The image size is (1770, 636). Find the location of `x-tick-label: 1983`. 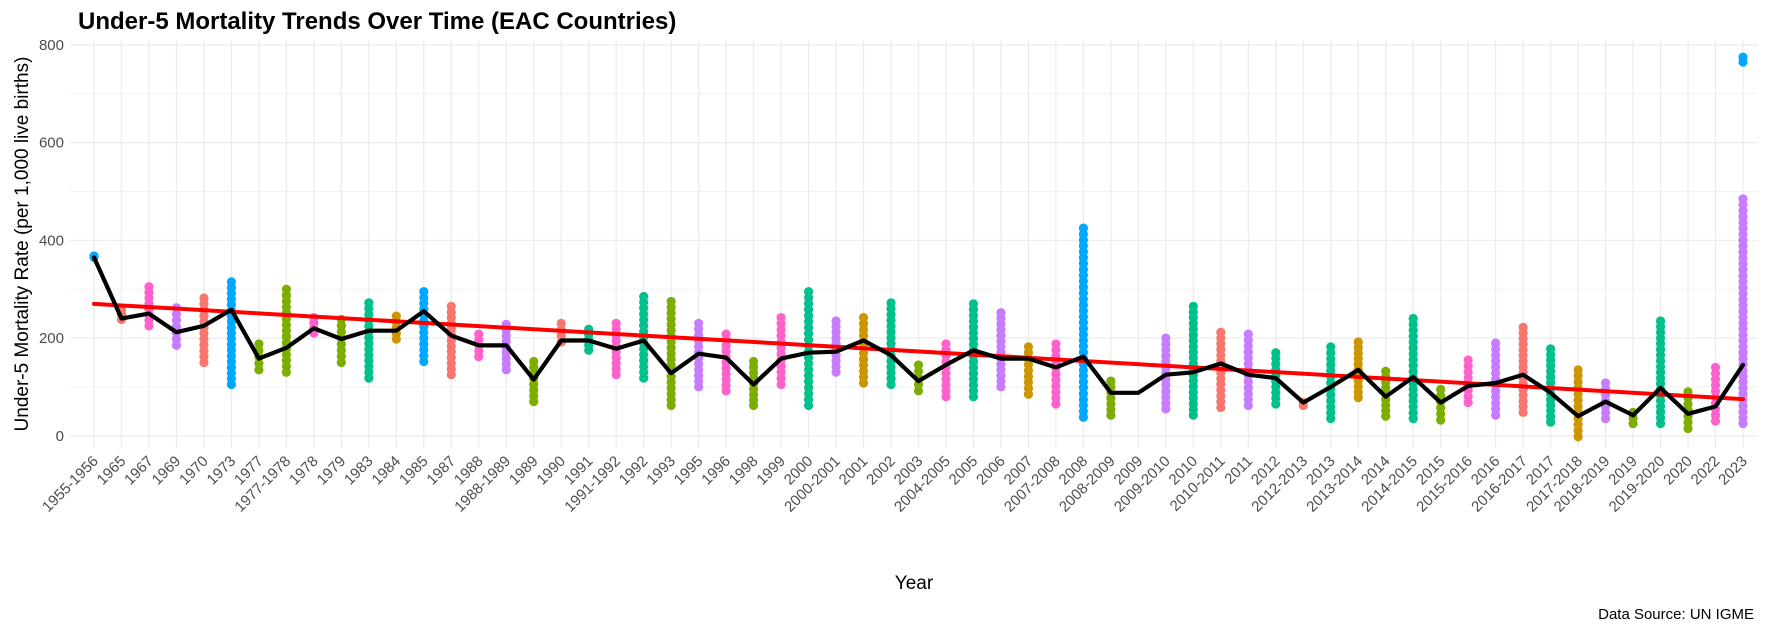

x-tick-label: 1983 is located at coordinates (359, 471).